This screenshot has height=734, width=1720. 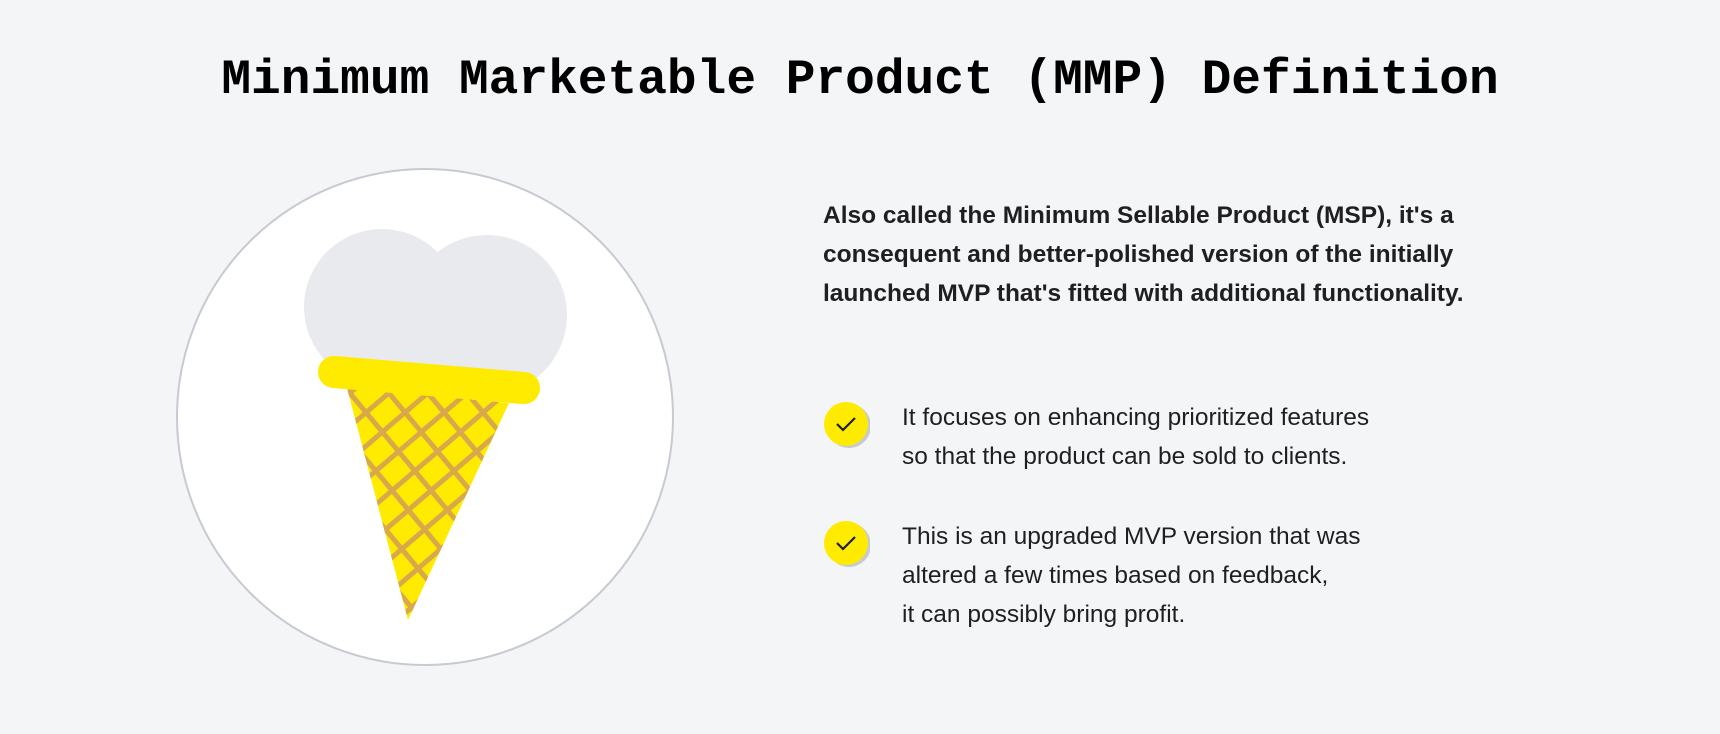 I want to click on ice-cream-cone-icon, so click(x=429, y=488).